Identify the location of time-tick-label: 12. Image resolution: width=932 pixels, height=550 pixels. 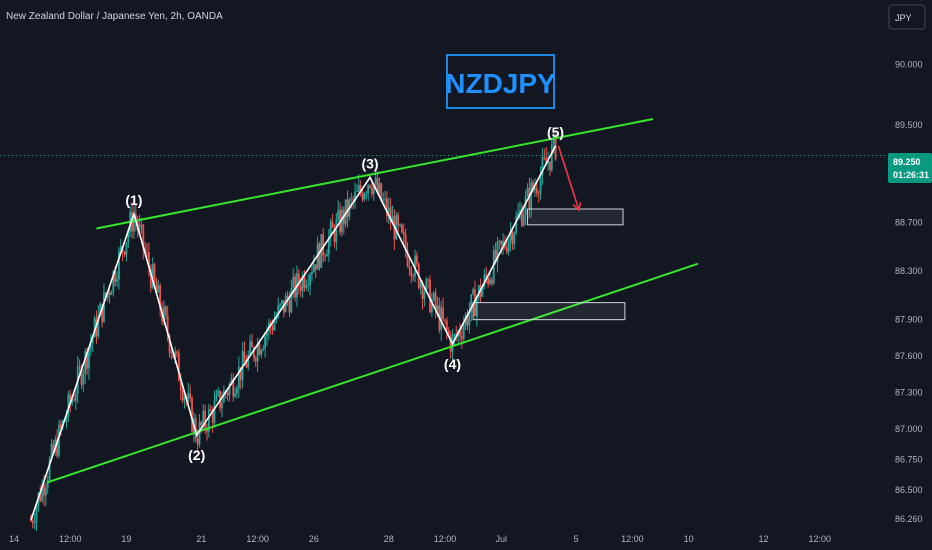
(764, 539).